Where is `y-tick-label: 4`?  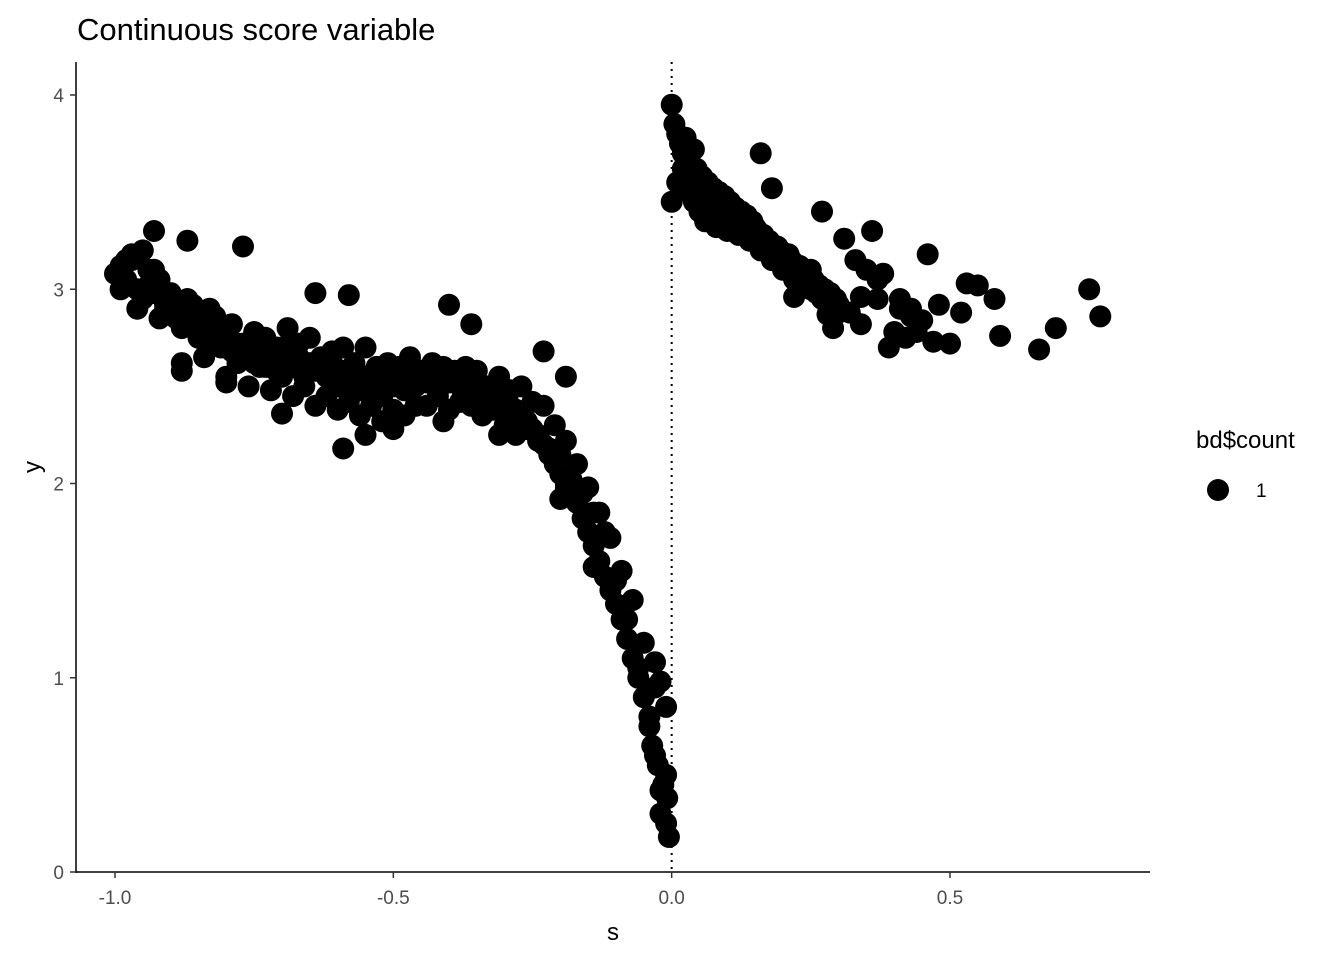
y-tick-label: 4 is located at coordinates (58, 96).